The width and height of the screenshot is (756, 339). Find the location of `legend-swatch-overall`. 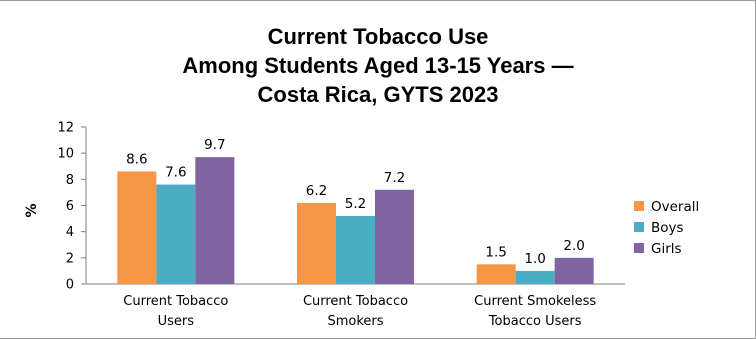

legend-swatch-overall is located at coordinates (639, 206).